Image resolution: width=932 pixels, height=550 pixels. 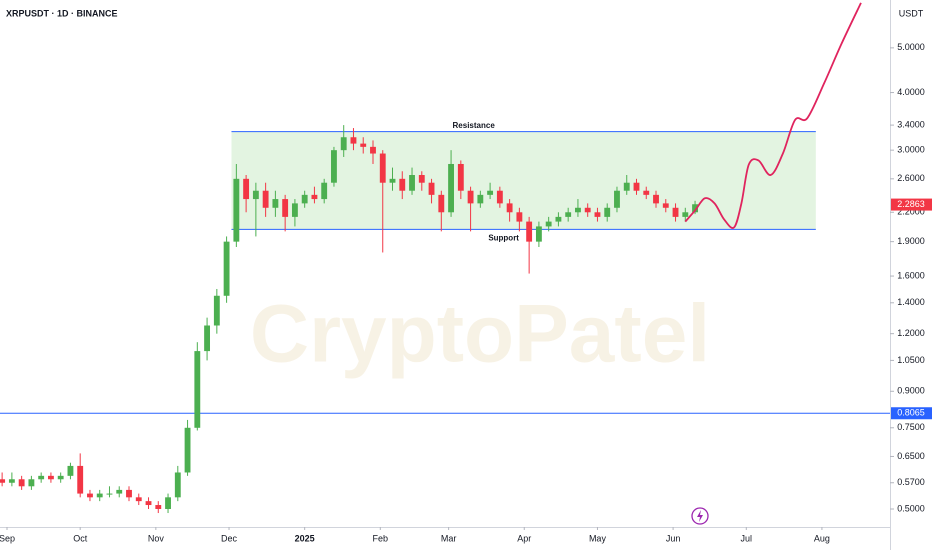 I want to click on alert-circle, so click(x=700, y=516).